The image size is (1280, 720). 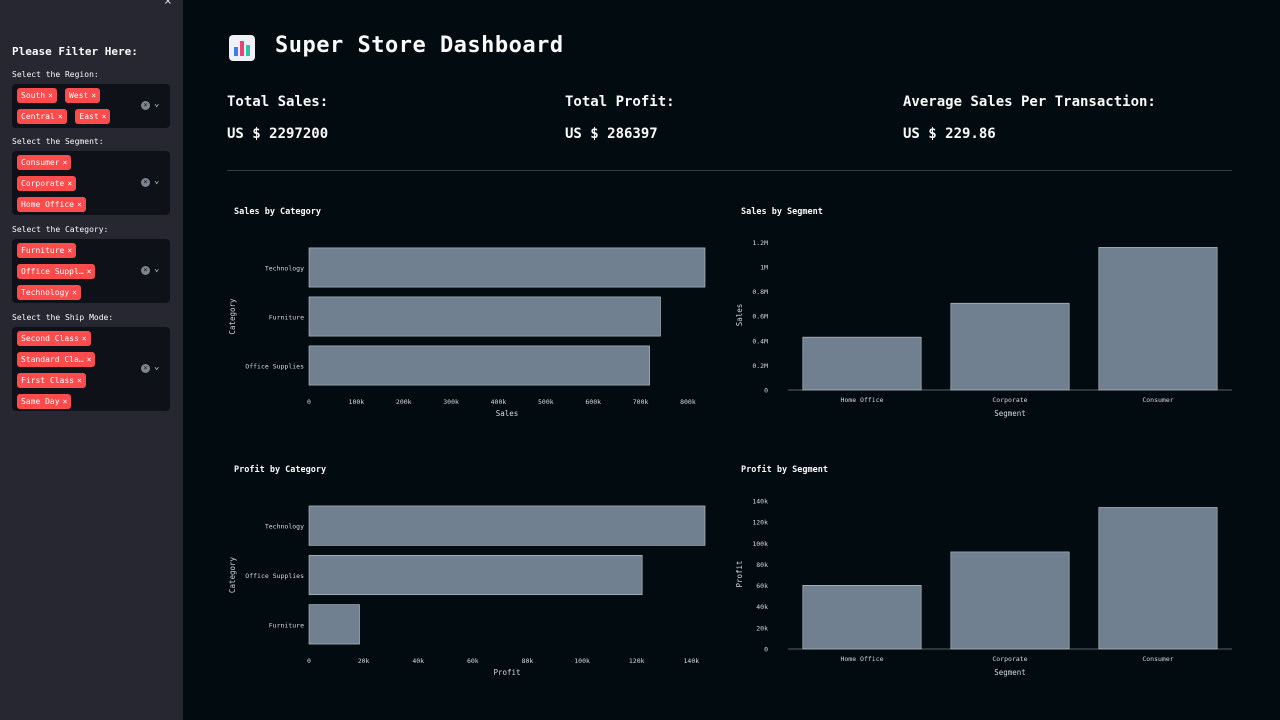 What do you see at coordinates (419, 45) in the screenshot?
I see `page-title: Super Store Dashboard` at bounding box center [419, 45].